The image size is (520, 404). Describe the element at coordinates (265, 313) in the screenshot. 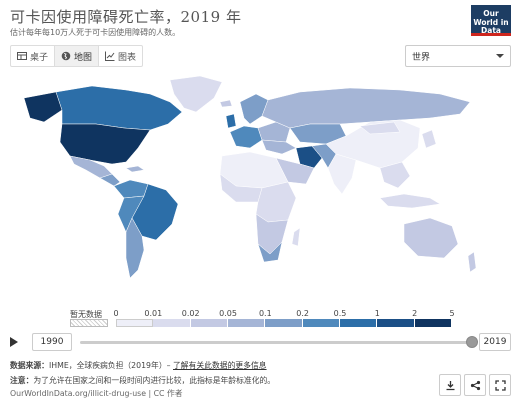

I see `legend-tick-label: 0.1` at that location.